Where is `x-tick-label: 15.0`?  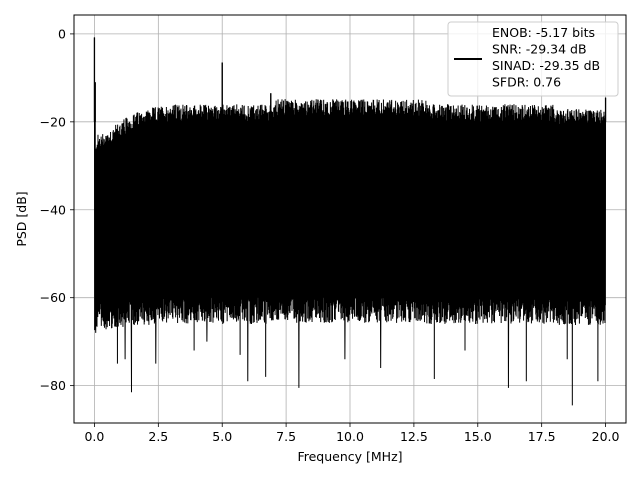 x-tick-label: 15.0 is located at coordinates (478, 436).